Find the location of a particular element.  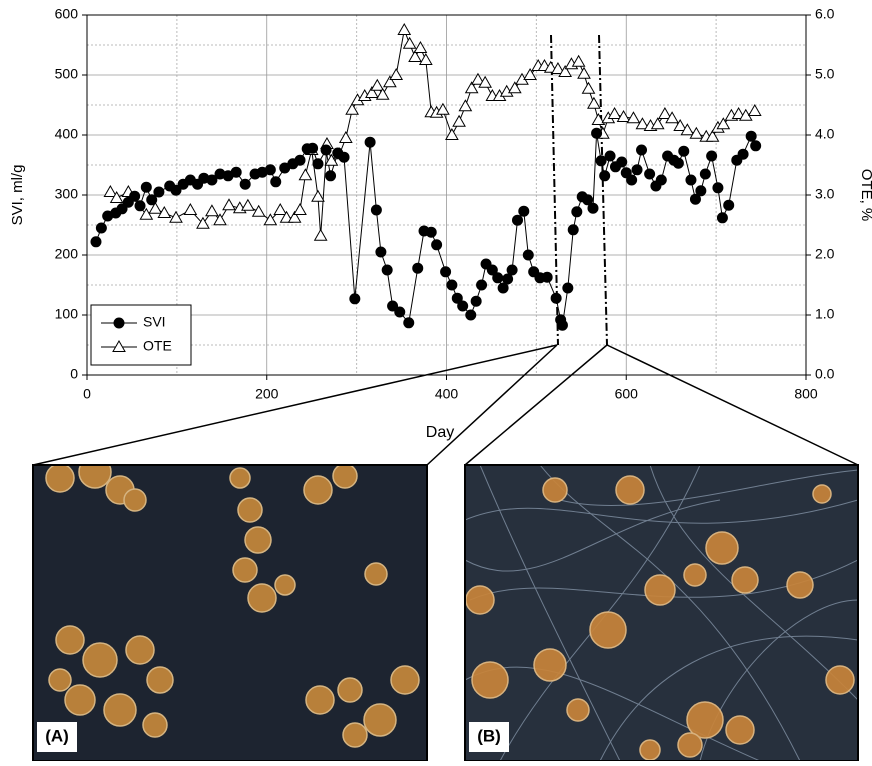

connector is located at coordinates (536, 405).